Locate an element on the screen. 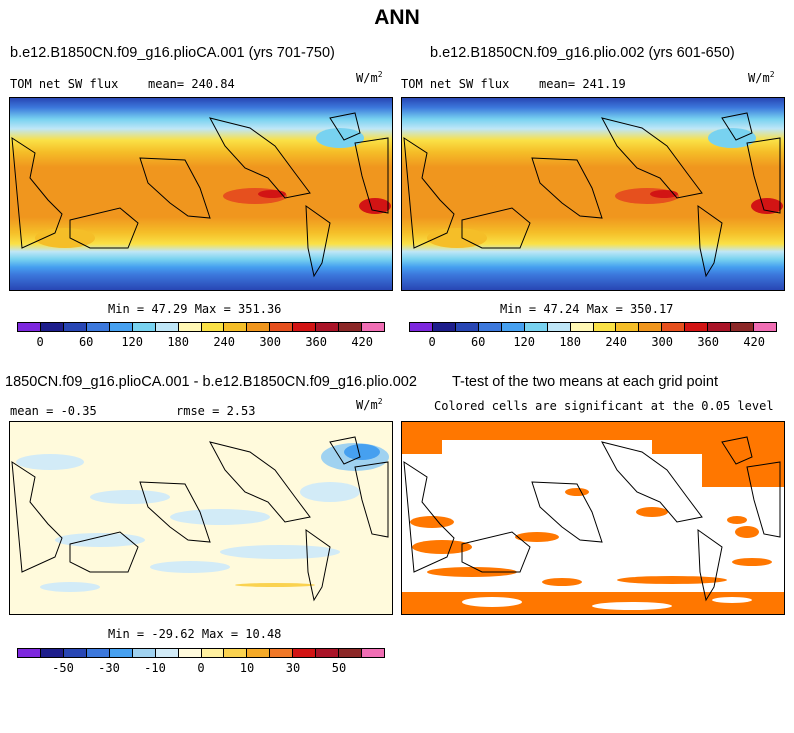 The width and height of the screenshot is (794, 733). panel1-mean: mean= 240.84 is located at coordinates (191, 84).